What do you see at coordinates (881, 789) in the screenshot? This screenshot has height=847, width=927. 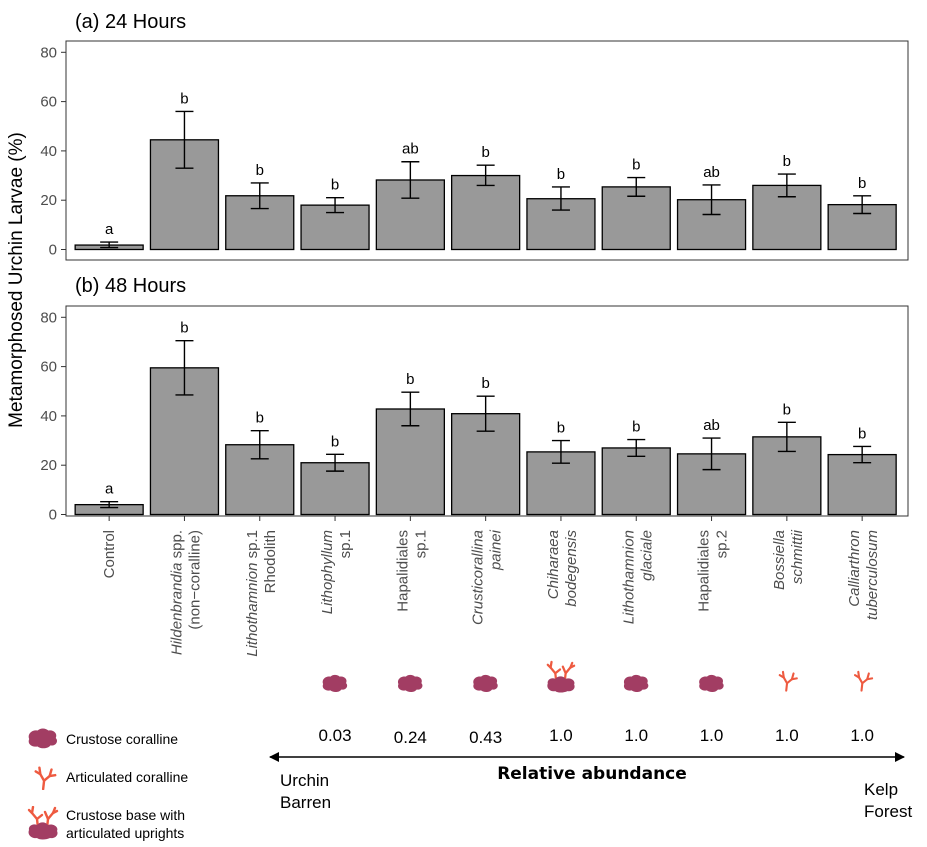 I see `kelp-forest-label-line1: Kelp` at bounding box center [881, 789].